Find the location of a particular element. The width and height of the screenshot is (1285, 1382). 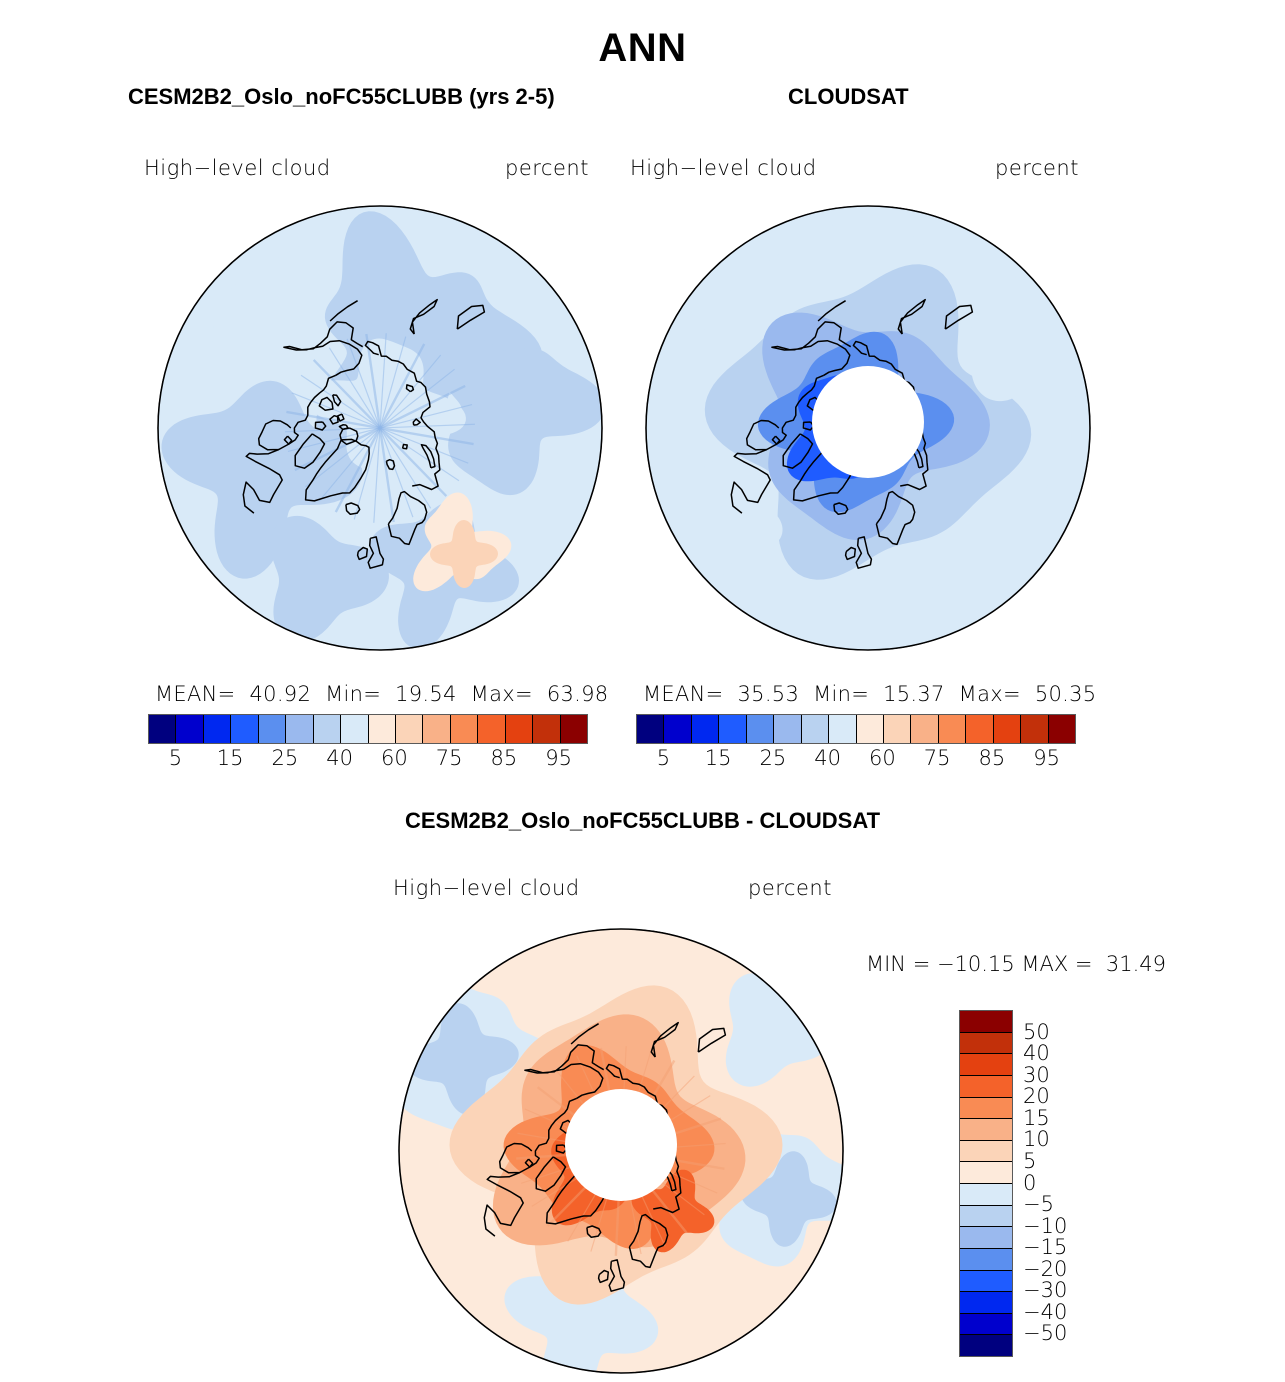

colorbar-tick-label: 10 is located at coordinates (1036, 1139).